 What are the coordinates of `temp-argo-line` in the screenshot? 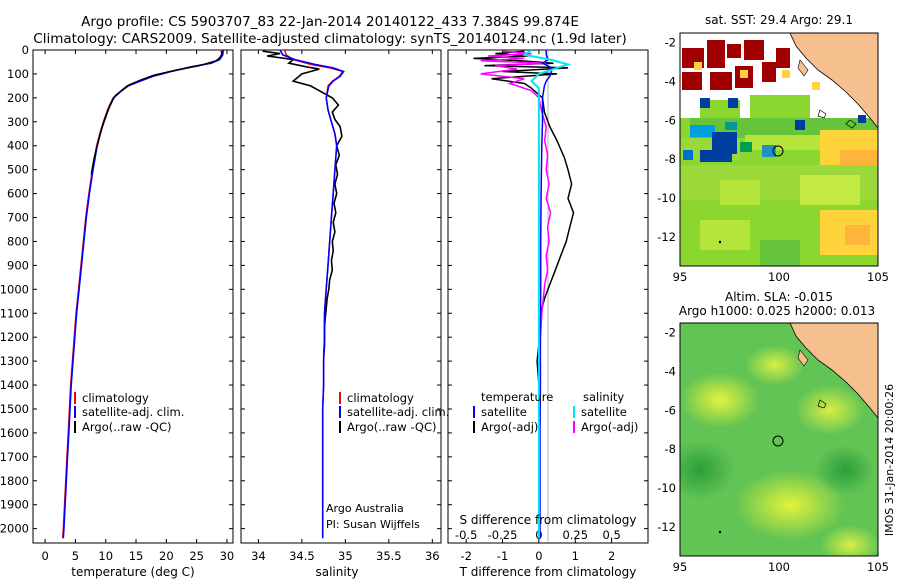 It's located at (156, 112).